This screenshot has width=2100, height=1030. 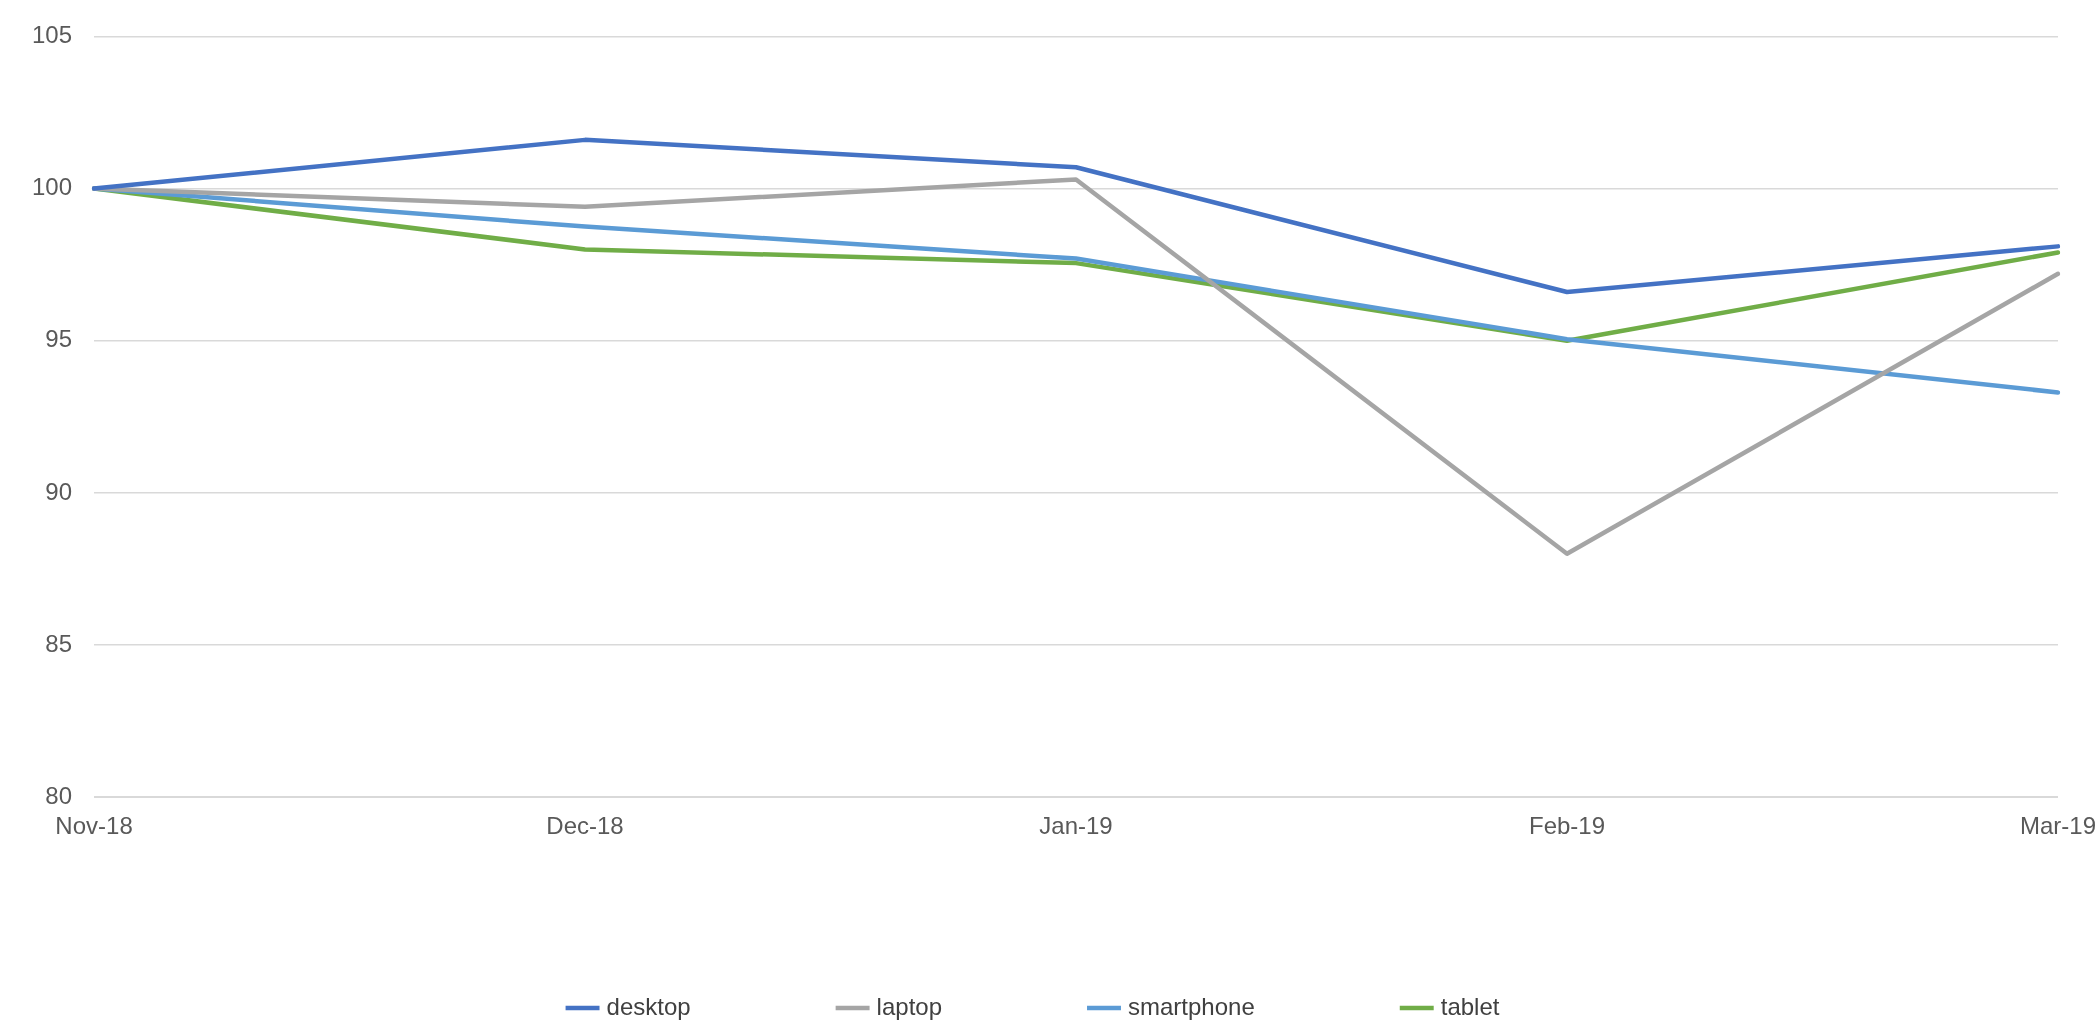 What do you see at coordinates (52, 187) in the screenshot?
I see `y-tick-label: 100` at bounding box center [52, 187].